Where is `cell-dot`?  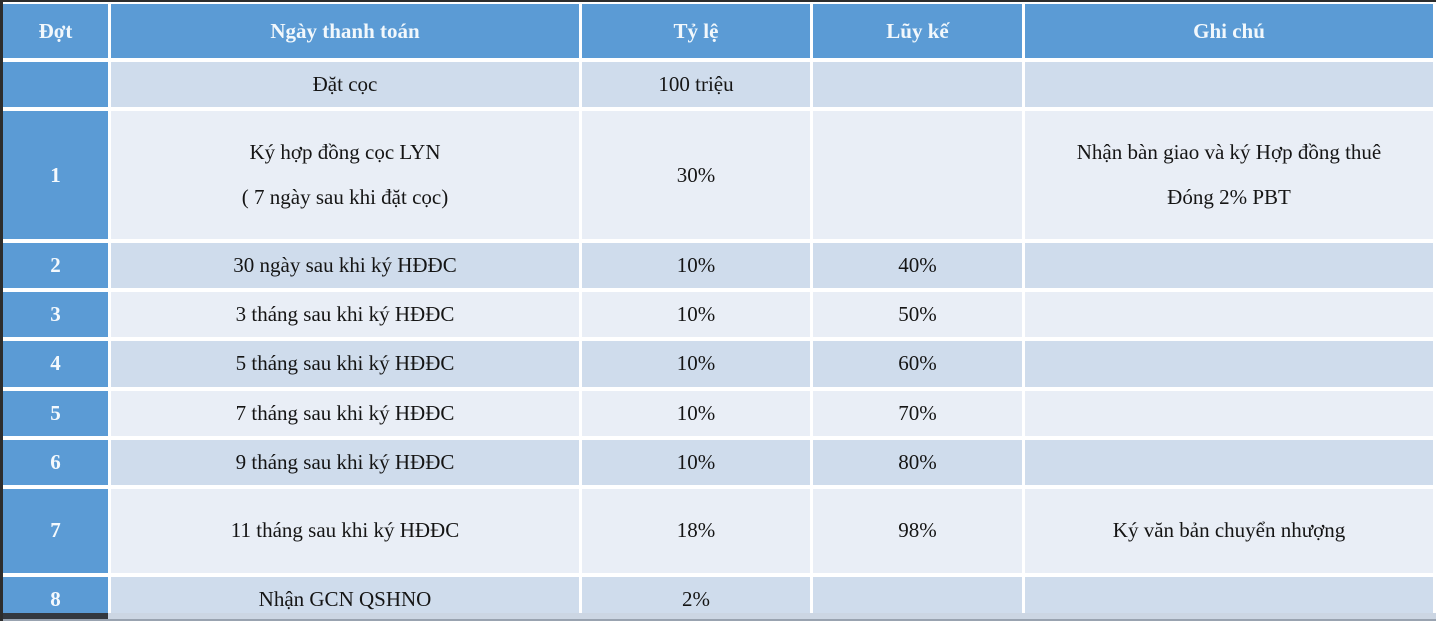
cell-dot is located at coordinates (55, 85).